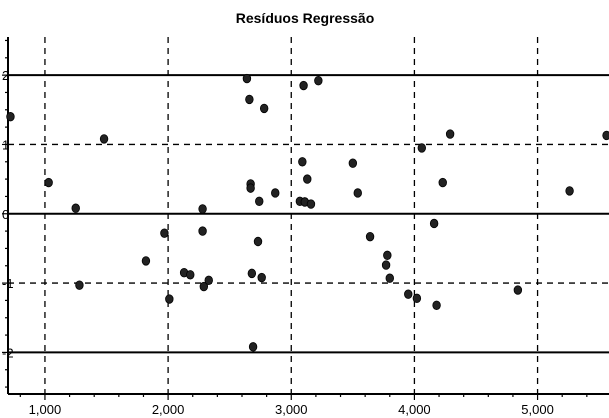 The height and width of the screenshot is (418, 609). What do you see at coordinates (168, 409) in the screenshot?
I see `x-tick-label: 2,000` at bounding box center [168, 409].